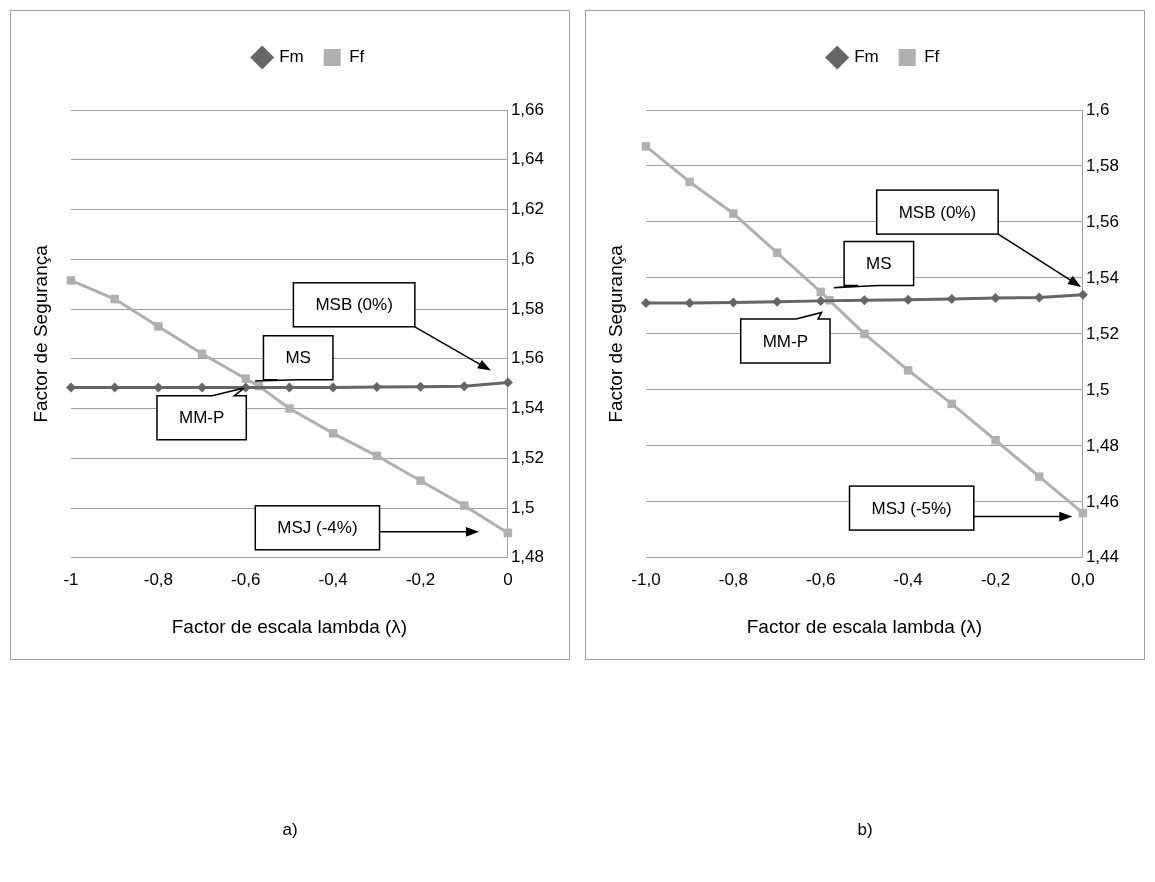 This screenshot has height=882, width=1155. What do you see at coordinates (71, 579) in the screenshot?
I see `x-tick-label: -1` at bounding box center [71, 579].